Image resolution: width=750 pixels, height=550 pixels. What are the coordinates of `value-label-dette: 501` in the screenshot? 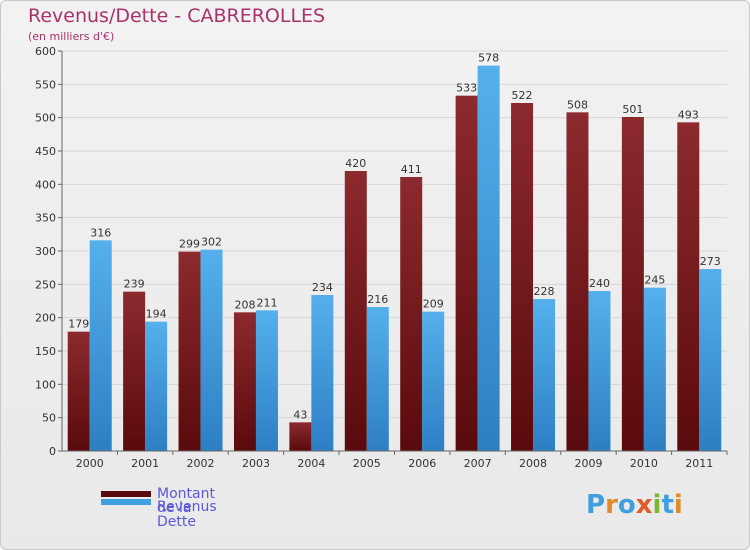 It's located at (632, 109).